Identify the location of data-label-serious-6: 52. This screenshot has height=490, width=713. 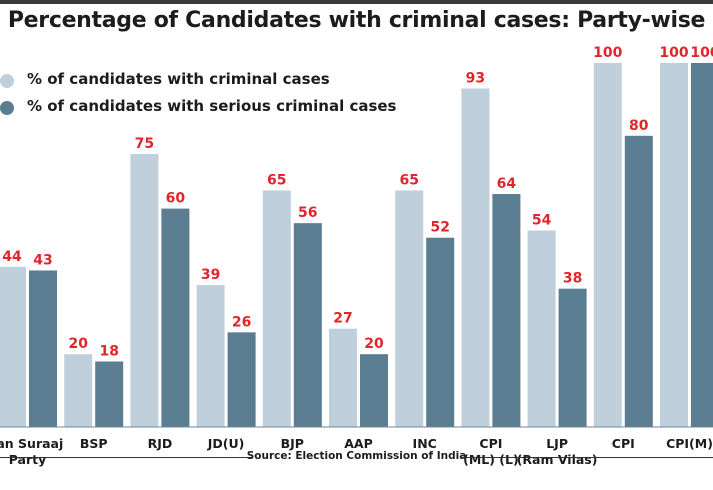
(439, 228).